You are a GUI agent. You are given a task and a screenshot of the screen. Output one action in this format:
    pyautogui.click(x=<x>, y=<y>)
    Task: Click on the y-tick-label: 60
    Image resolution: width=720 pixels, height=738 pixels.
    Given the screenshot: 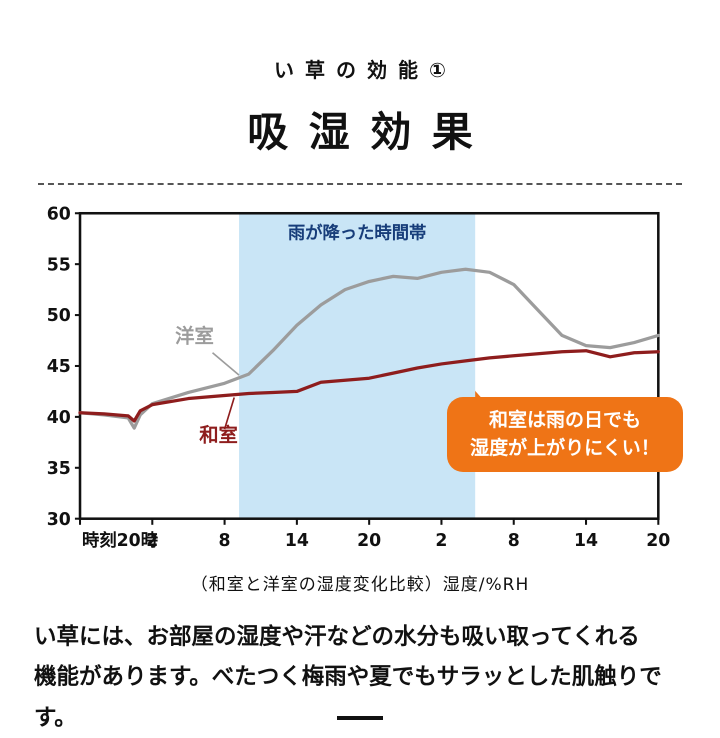 What is the action you would take?
    pyautogui.click(x=59, y=214)
    